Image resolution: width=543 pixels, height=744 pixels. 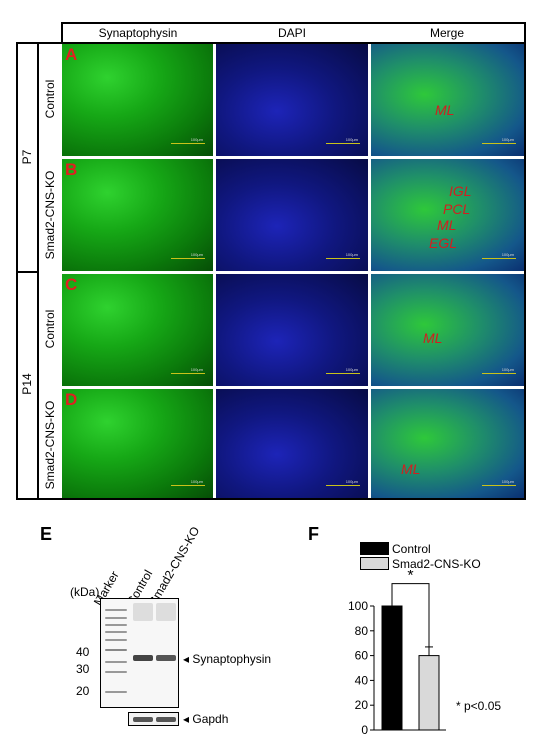 I want to click on gapdh-band-ko, so click(x=166, y=719).